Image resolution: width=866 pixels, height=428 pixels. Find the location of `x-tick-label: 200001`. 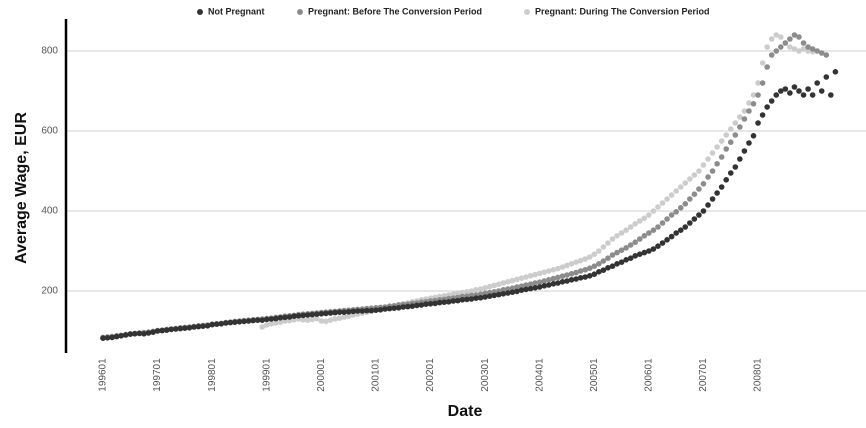

x-tick-label: 200001 is located at coordinates (321, 375).